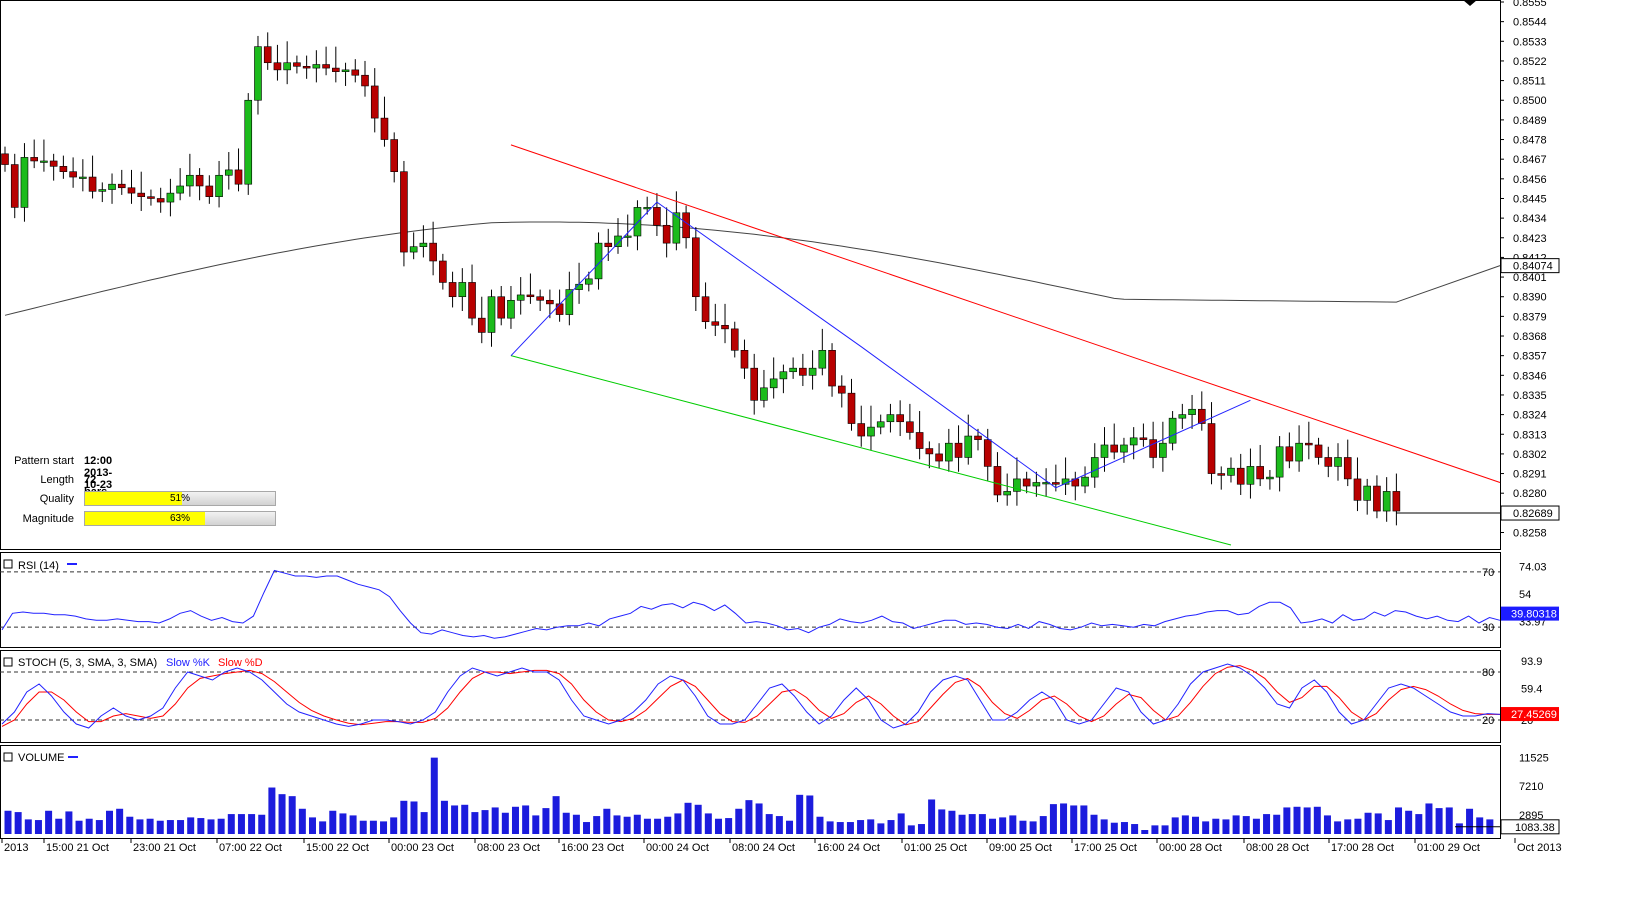  What do you see at coordinates (1525, 595) in the screenshot?
I see `rsi-tick-label: 54` at bounding box center [1525, 595].